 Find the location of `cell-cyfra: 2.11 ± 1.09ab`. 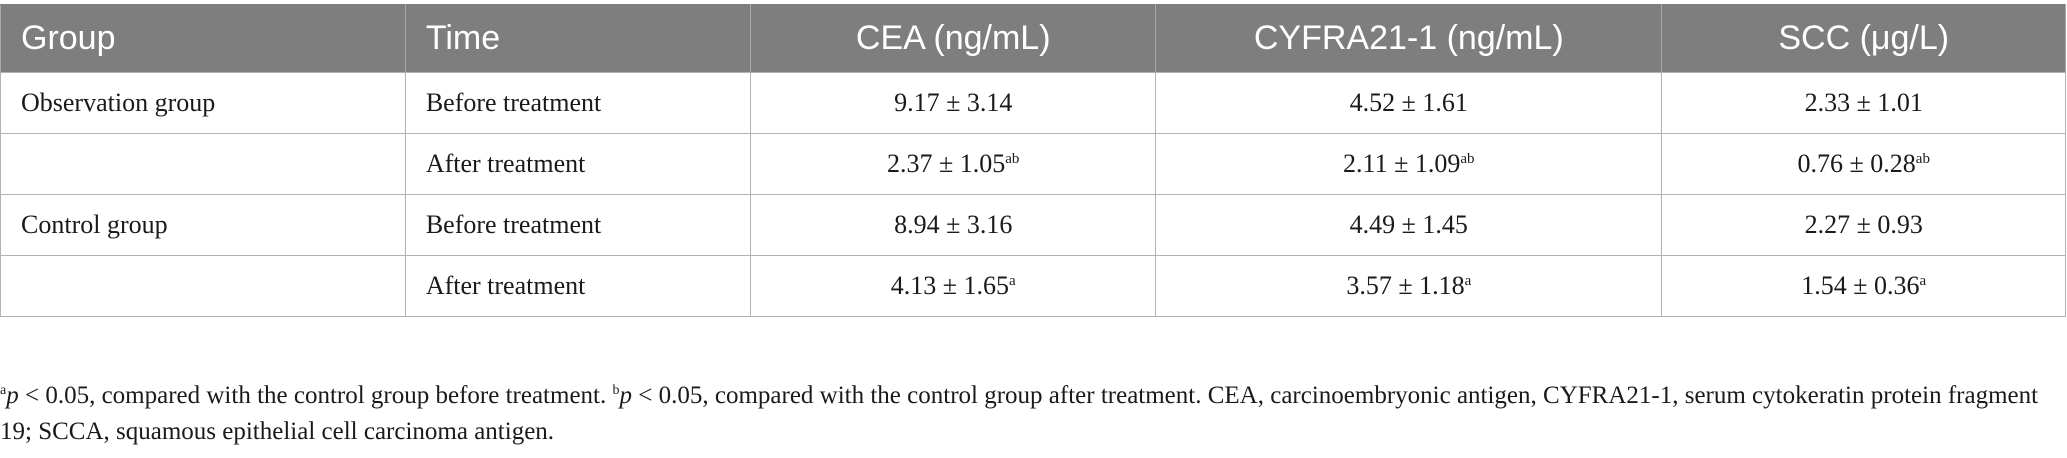

cell-cyfra: 2.11 ± 1.09ab is located at coordinates (1409, 164).